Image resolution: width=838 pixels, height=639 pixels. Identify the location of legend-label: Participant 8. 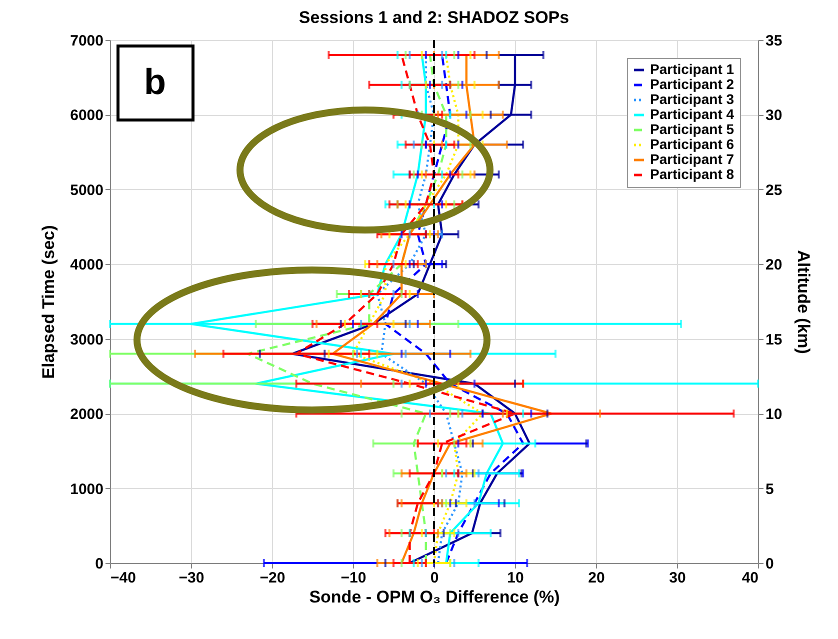
(692, 174).